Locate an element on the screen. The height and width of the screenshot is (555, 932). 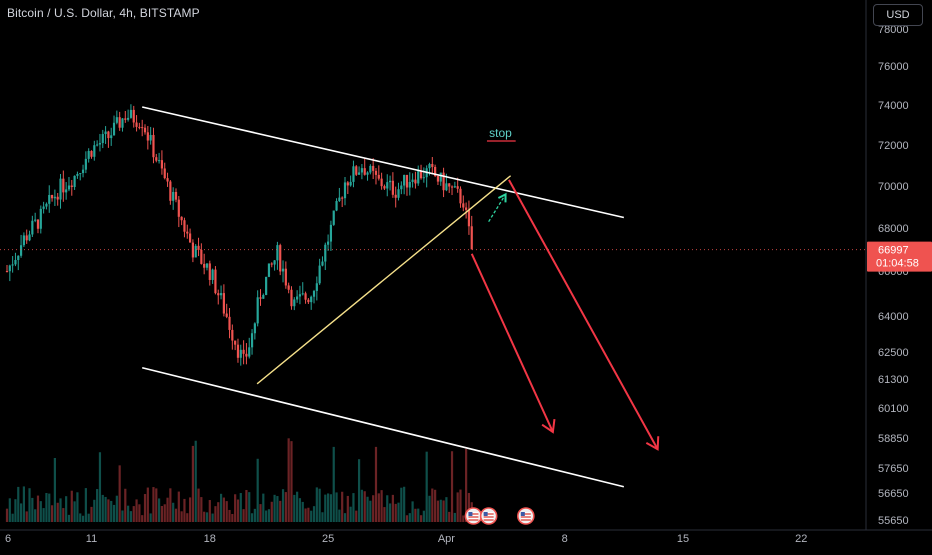
channel-upper-line is located at coordinates (383, 162).